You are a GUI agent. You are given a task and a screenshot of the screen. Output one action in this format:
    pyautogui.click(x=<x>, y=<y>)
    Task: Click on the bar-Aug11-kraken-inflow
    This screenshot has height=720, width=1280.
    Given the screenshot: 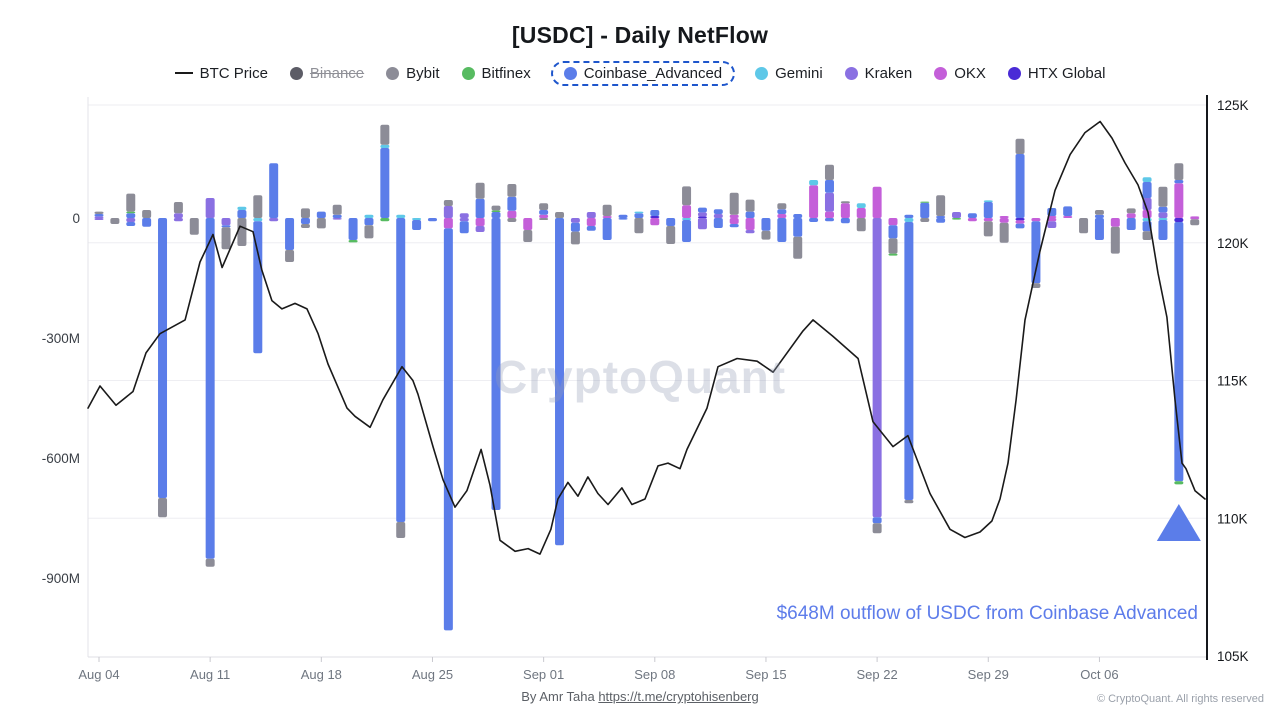 What is the action you would take?
    pyautogui.click(x=210, y=208)
    